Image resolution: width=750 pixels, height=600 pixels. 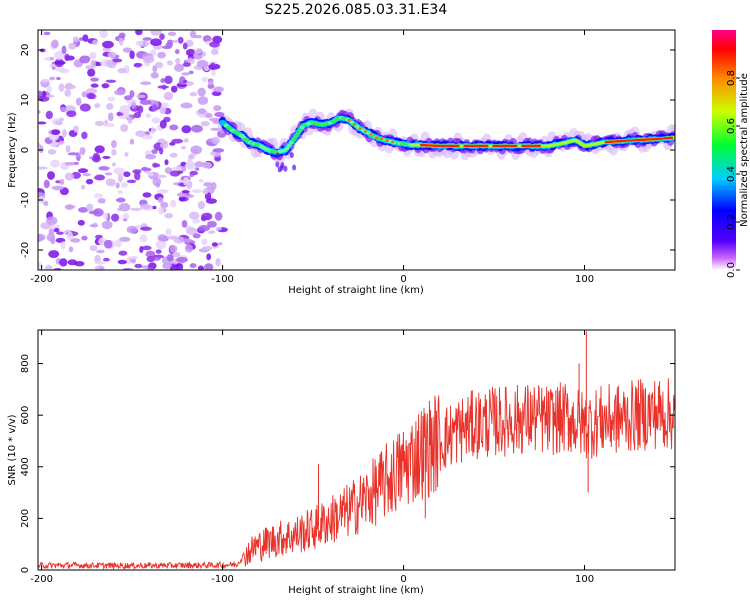 I want to click on snr-x-label: Height of straight line (km), so click(x=356, y=590).